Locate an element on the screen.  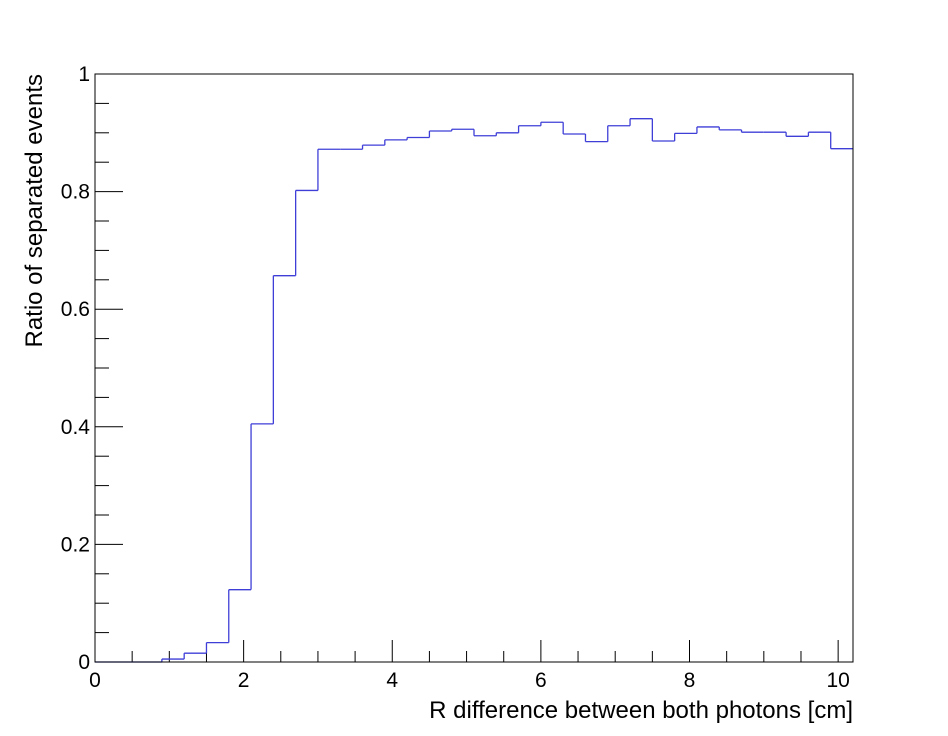
y-tick-label: 0.8 is located at coordinates (75, 192).